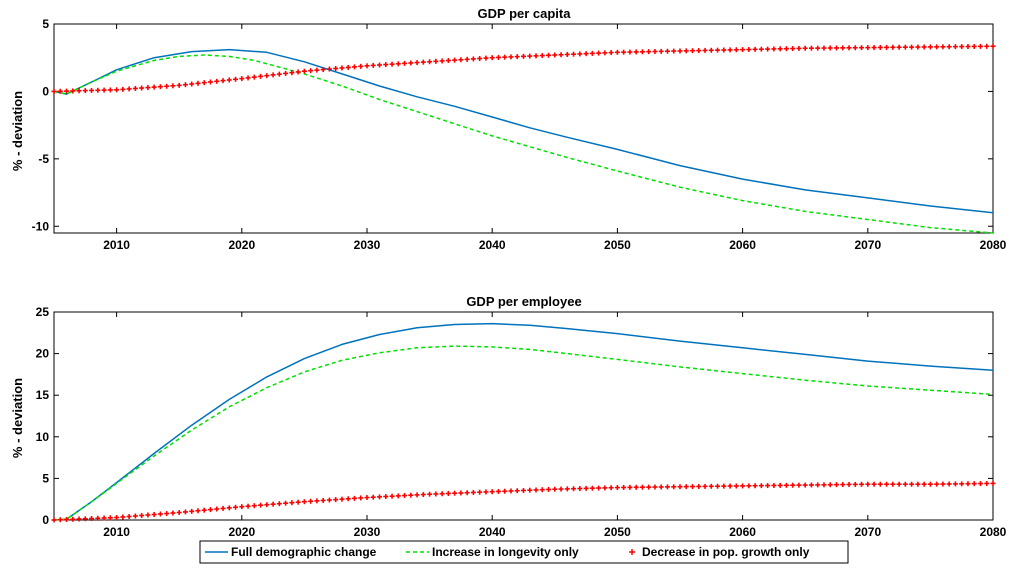 Image resolution: width=1011 pixels, height=570 pixels. Describe the element at coordinates (492, 532) in the screenshot. I see `x-tick-label: 2040` at that location.